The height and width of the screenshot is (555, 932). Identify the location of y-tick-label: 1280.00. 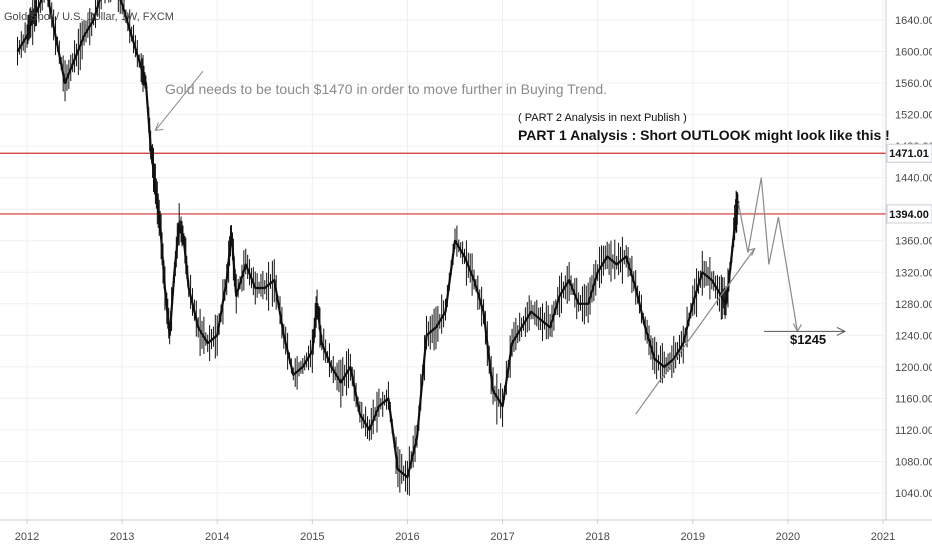
(913, 305).